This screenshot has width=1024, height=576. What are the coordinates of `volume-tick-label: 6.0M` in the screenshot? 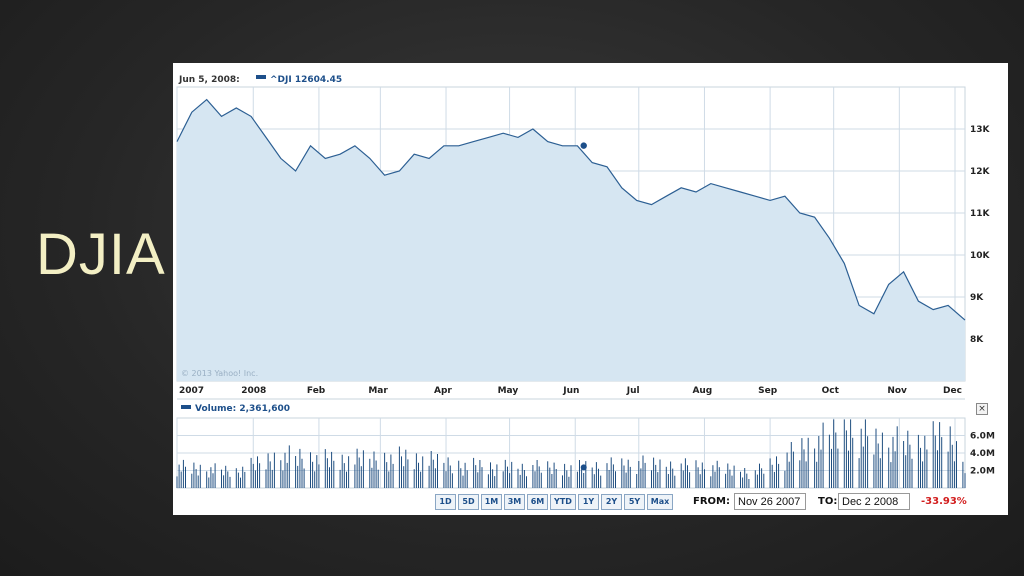 It's located at (982, 437).